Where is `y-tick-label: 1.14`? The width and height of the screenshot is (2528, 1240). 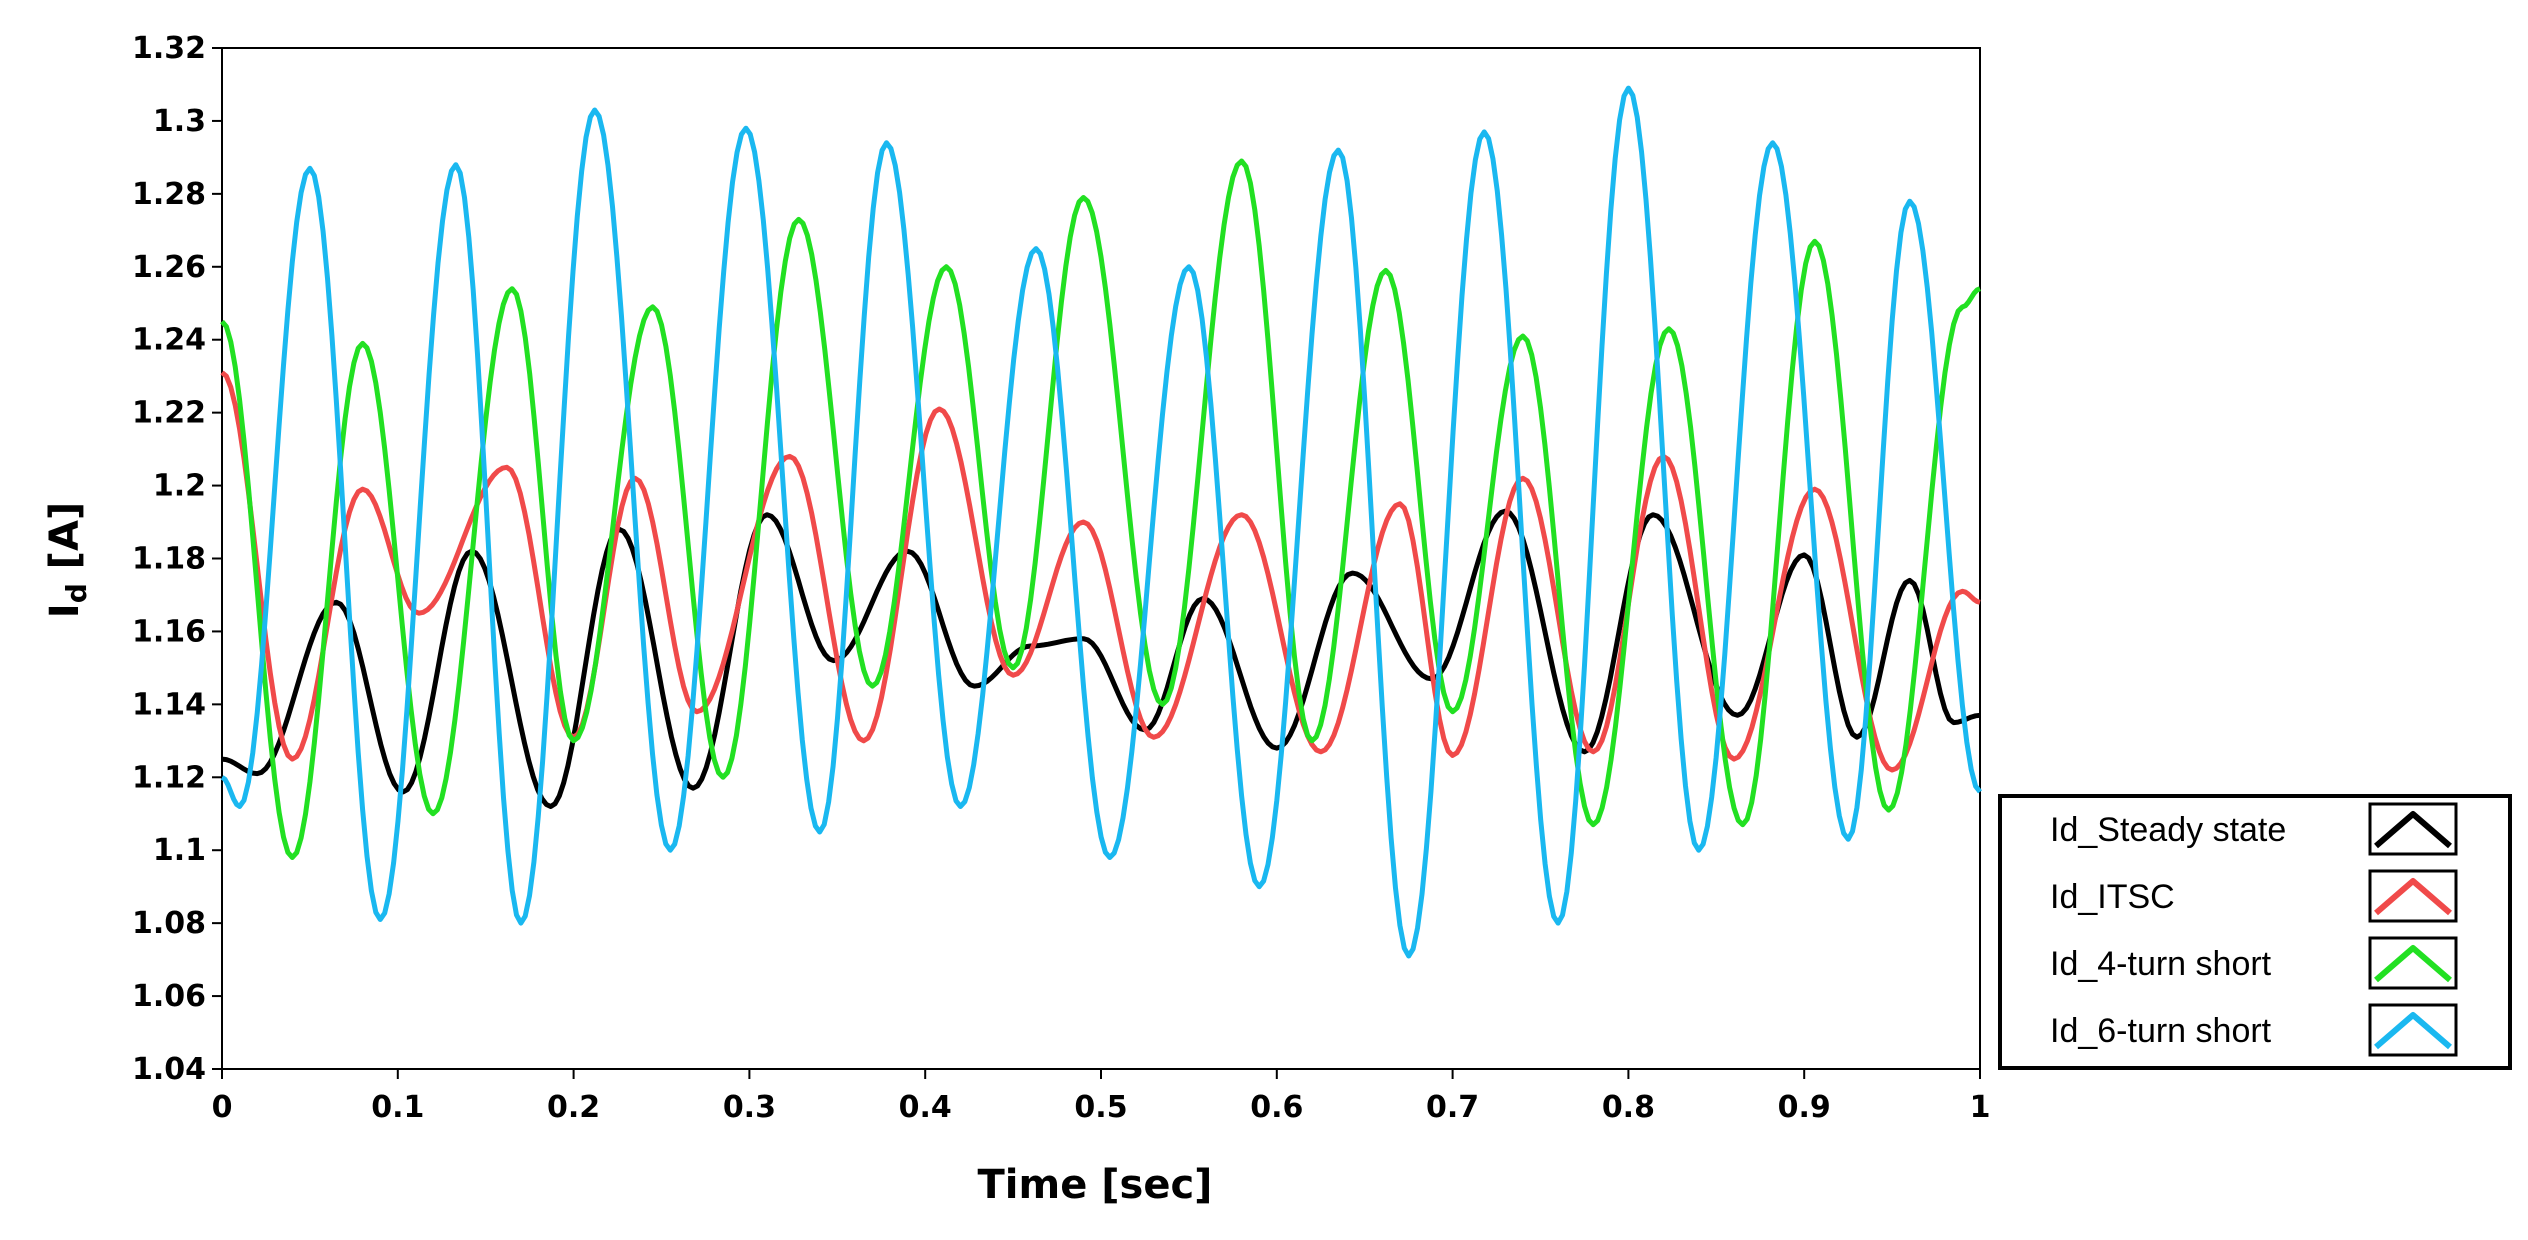 y-tick-label: 1.14 is located at coordinates (169, 704).